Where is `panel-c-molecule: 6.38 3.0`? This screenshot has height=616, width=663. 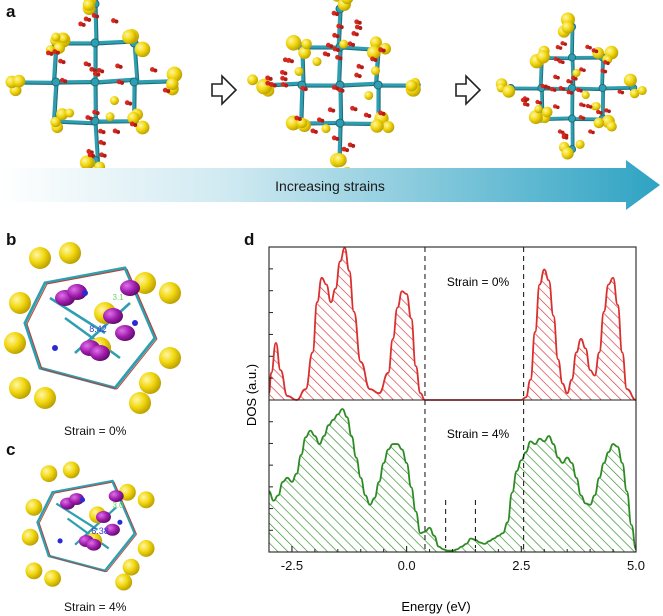 panel-c-molecule: 6.38 3.0 is located at coordinates (88, 526).